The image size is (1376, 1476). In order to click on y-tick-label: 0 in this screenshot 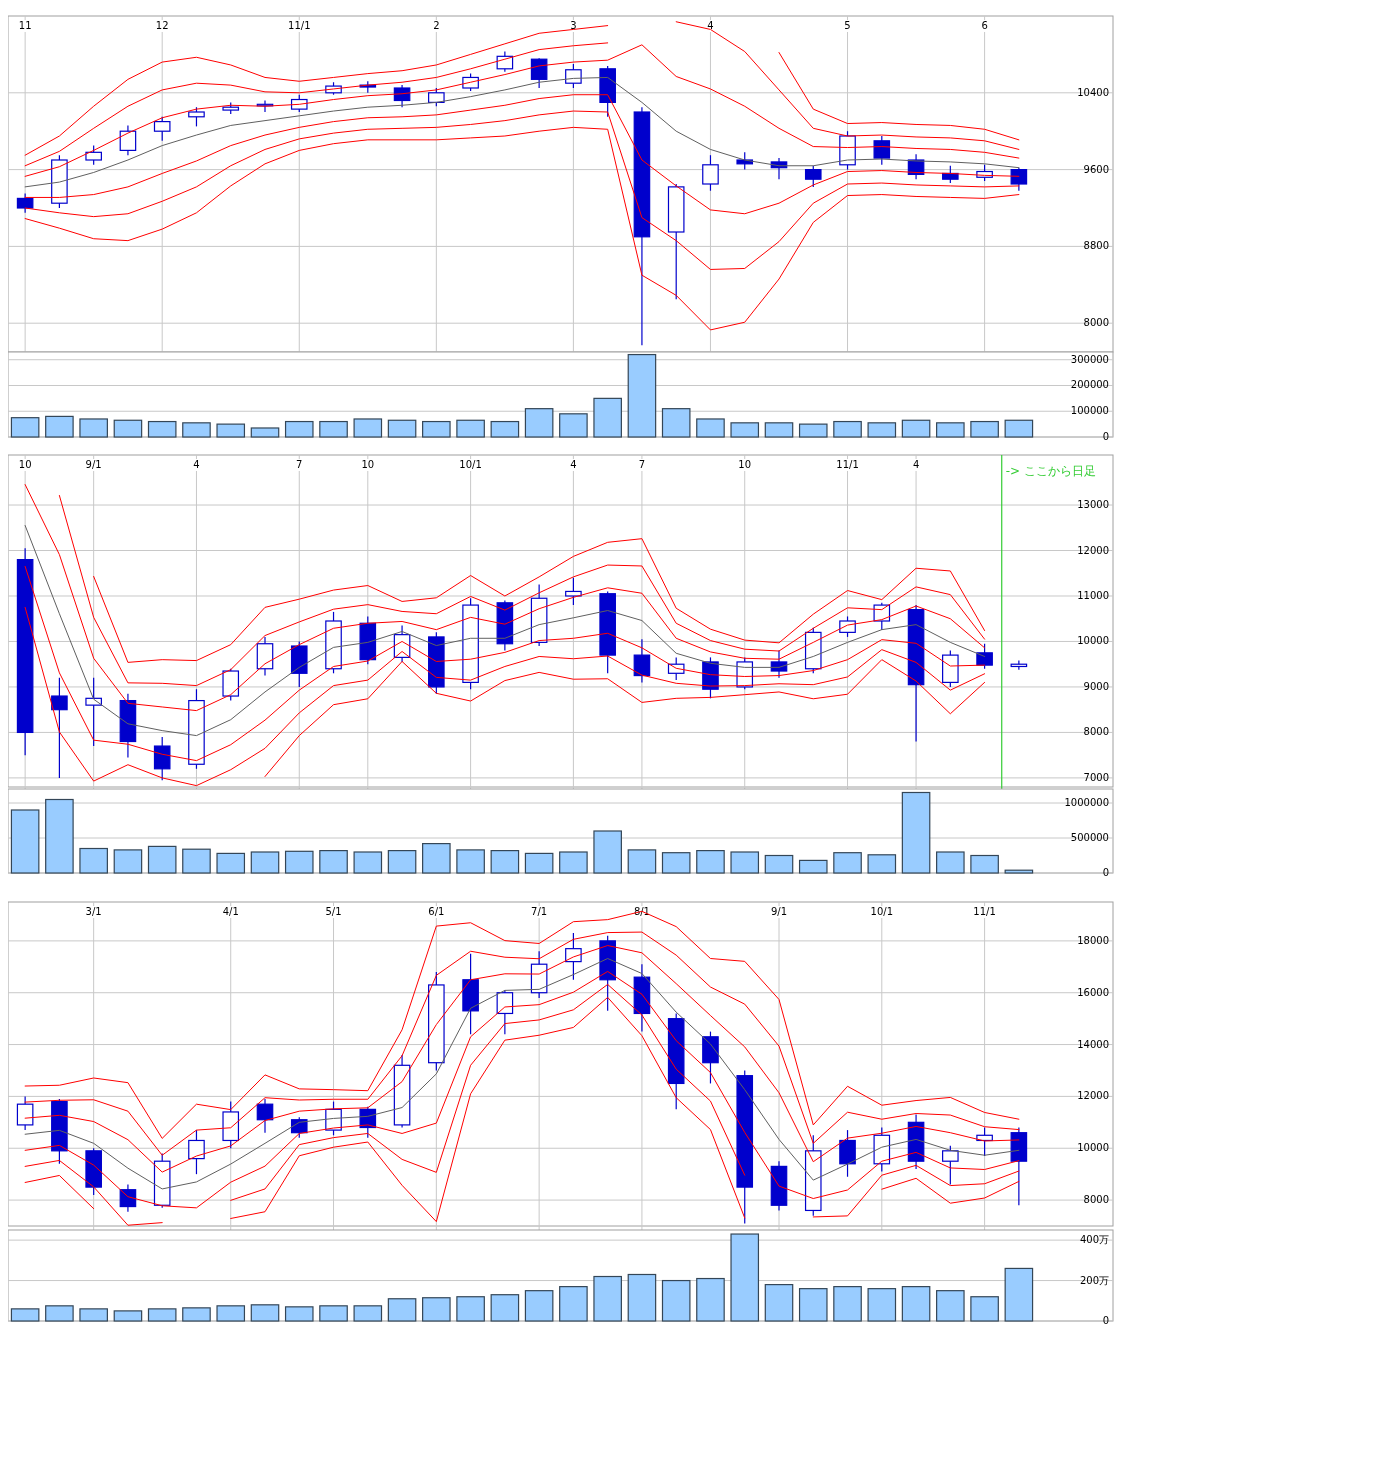, I will do `click(1105, 436)`.